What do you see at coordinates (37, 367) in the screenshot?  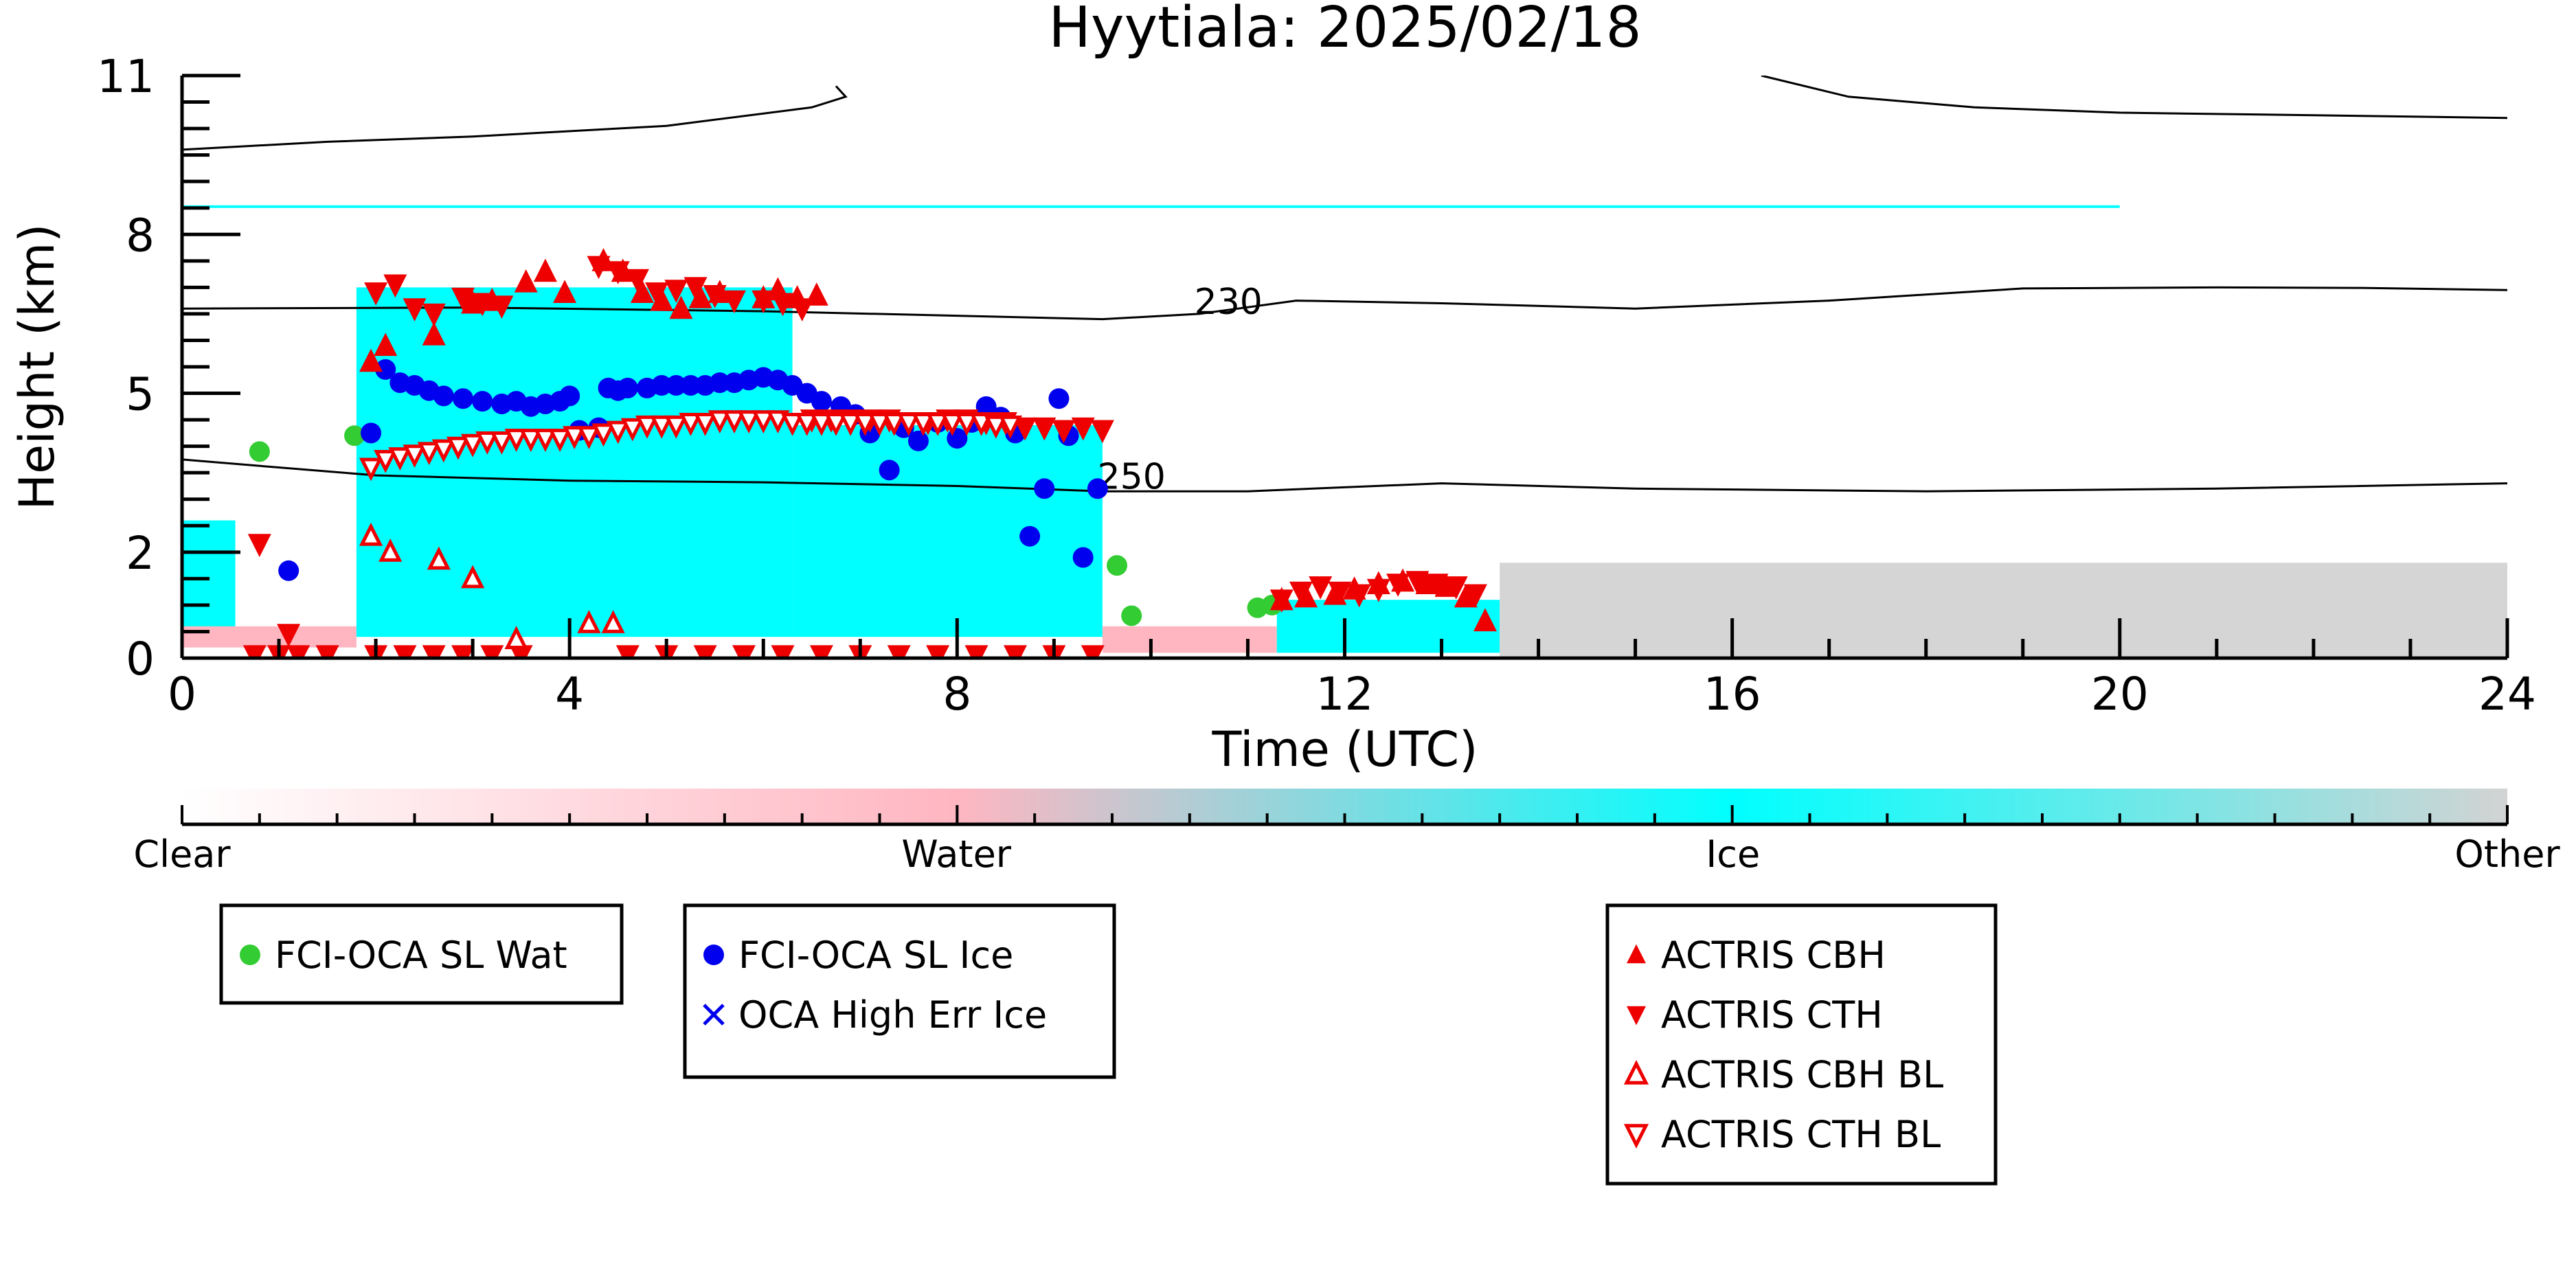 I see `y-axis-label: Height (km)` at bounding box center [37, 367].